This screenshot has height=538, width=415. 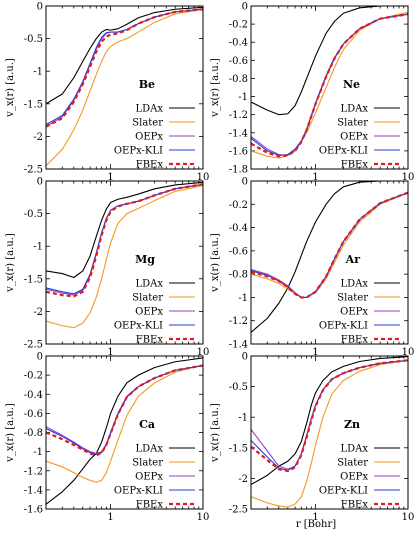 I want to click on panel-title: Be, so click(x=147, y=84).